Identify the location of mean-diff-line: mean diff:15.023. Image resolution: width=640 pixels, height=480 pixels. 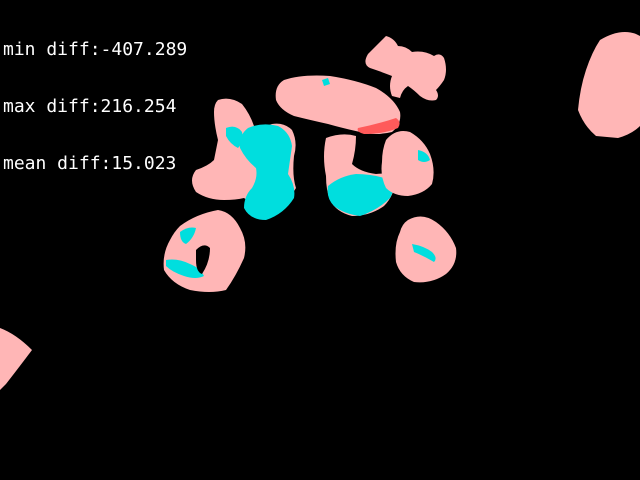
(95, 163).